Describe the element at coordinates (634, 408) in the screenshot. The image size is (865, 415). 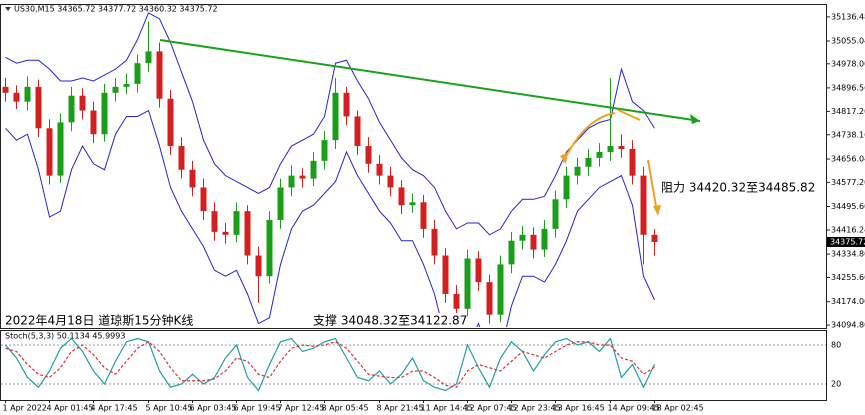
I see `x-tick-label: 14 Apr 09:45` at that location.